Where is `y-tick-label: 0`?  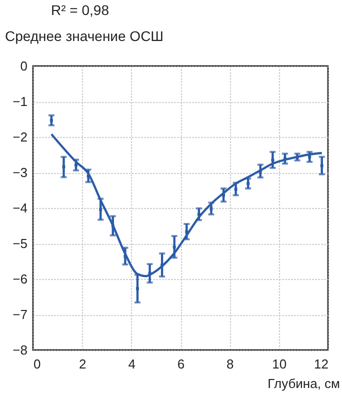
y-tick-label: 0 is located at coordinates (24, 66).